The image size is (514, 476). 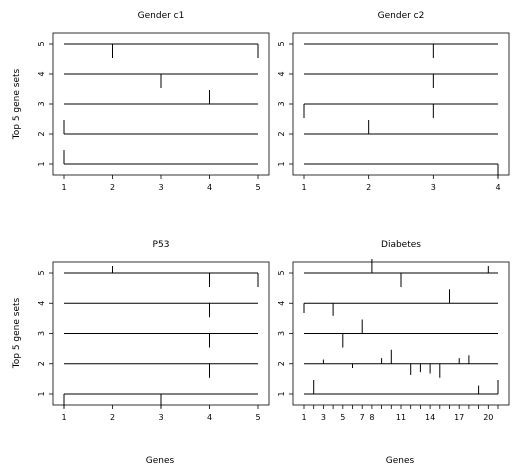 I want to click on x-tick-label: 7, so click(x=362, y=417).